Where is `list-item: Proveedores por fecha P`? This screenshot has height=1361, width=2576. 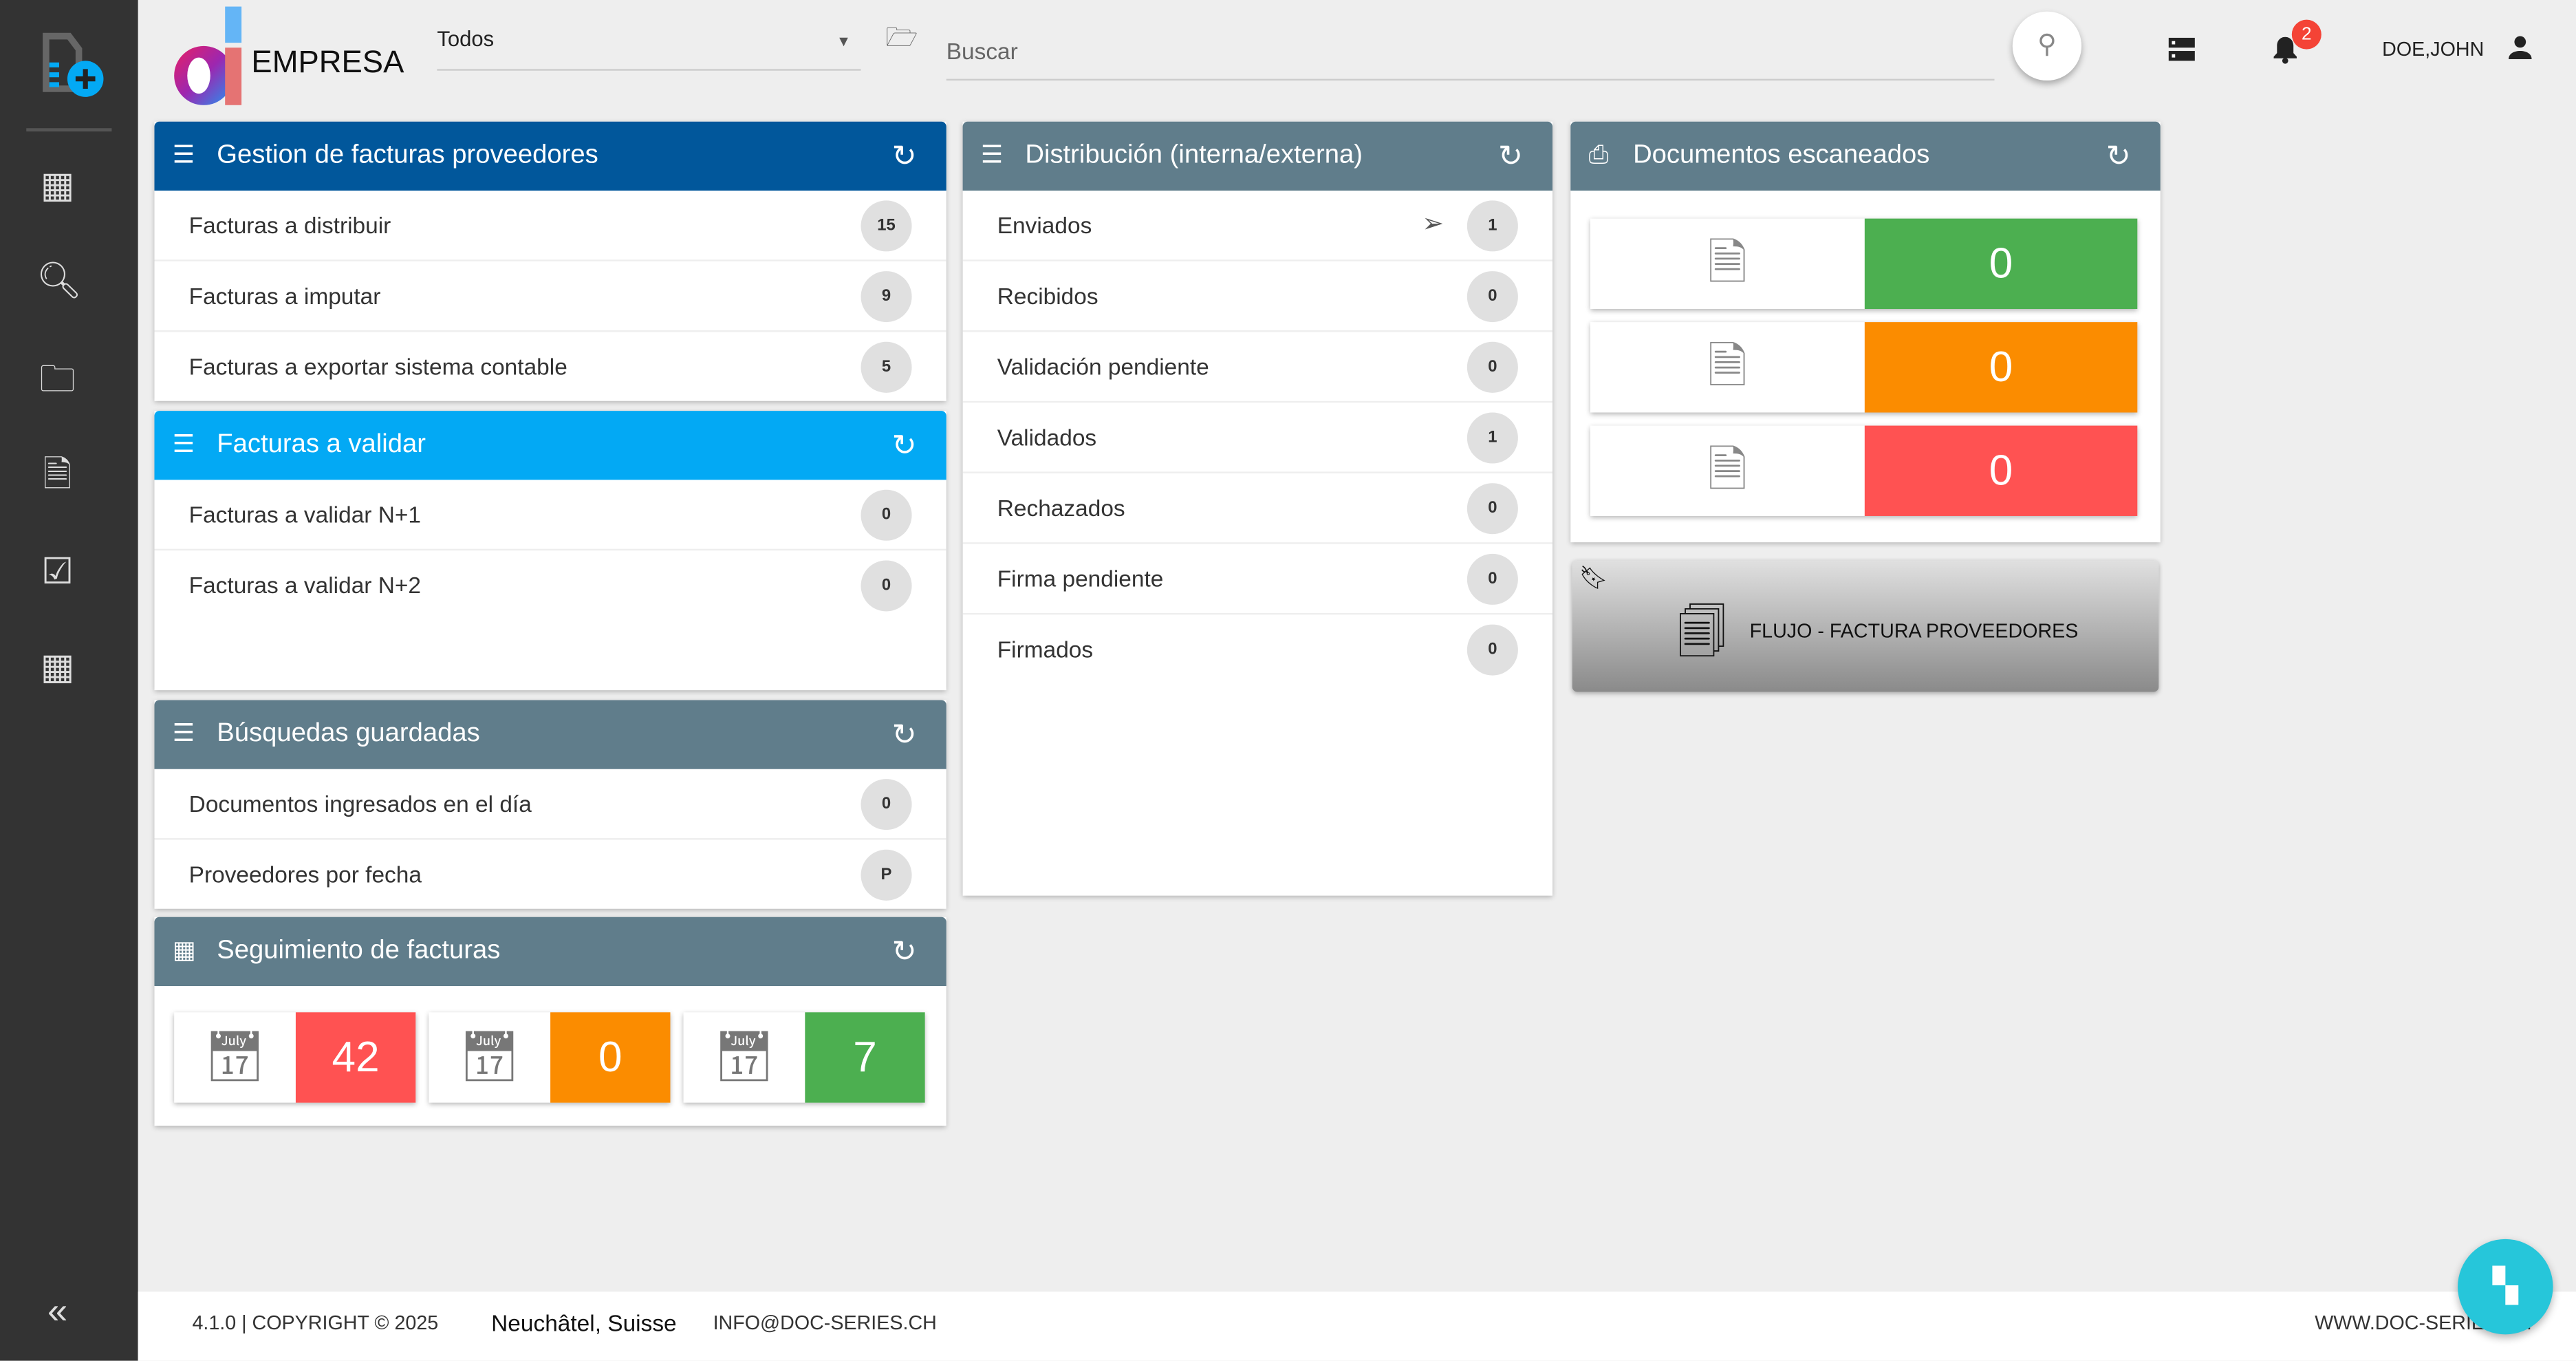
list-item: Proveedores por fecha P is located at coordinates (550, 874).